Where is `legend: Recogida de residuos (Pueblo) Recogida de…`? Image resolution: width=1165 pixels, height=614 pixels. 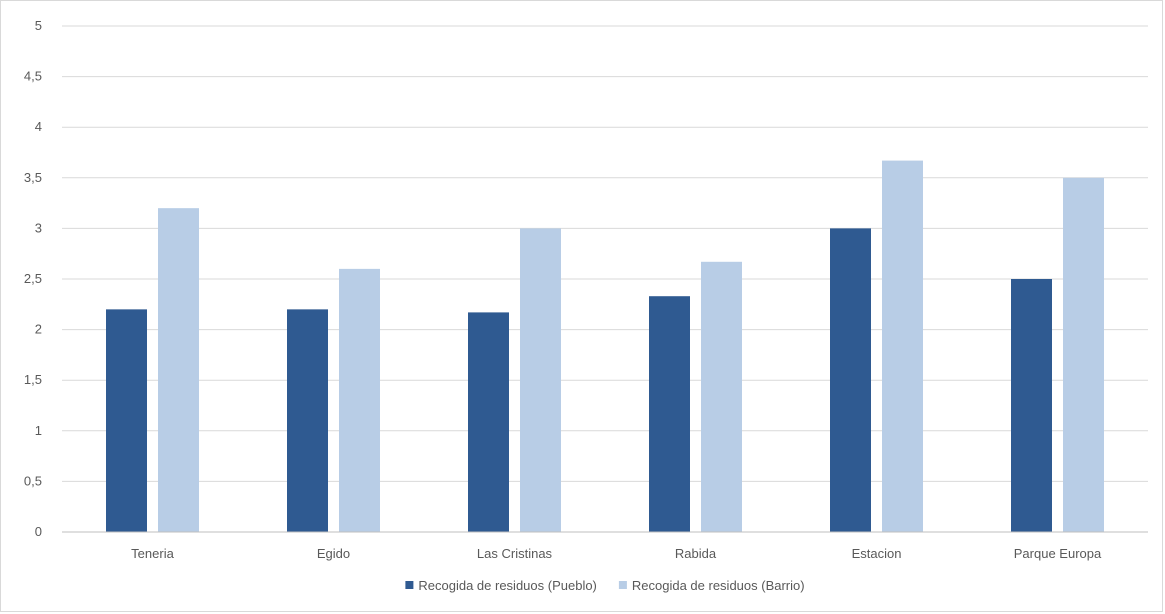
legend: Recogida de residuos (Pueblo) Recogida de… is located at coordinates (605, 585).